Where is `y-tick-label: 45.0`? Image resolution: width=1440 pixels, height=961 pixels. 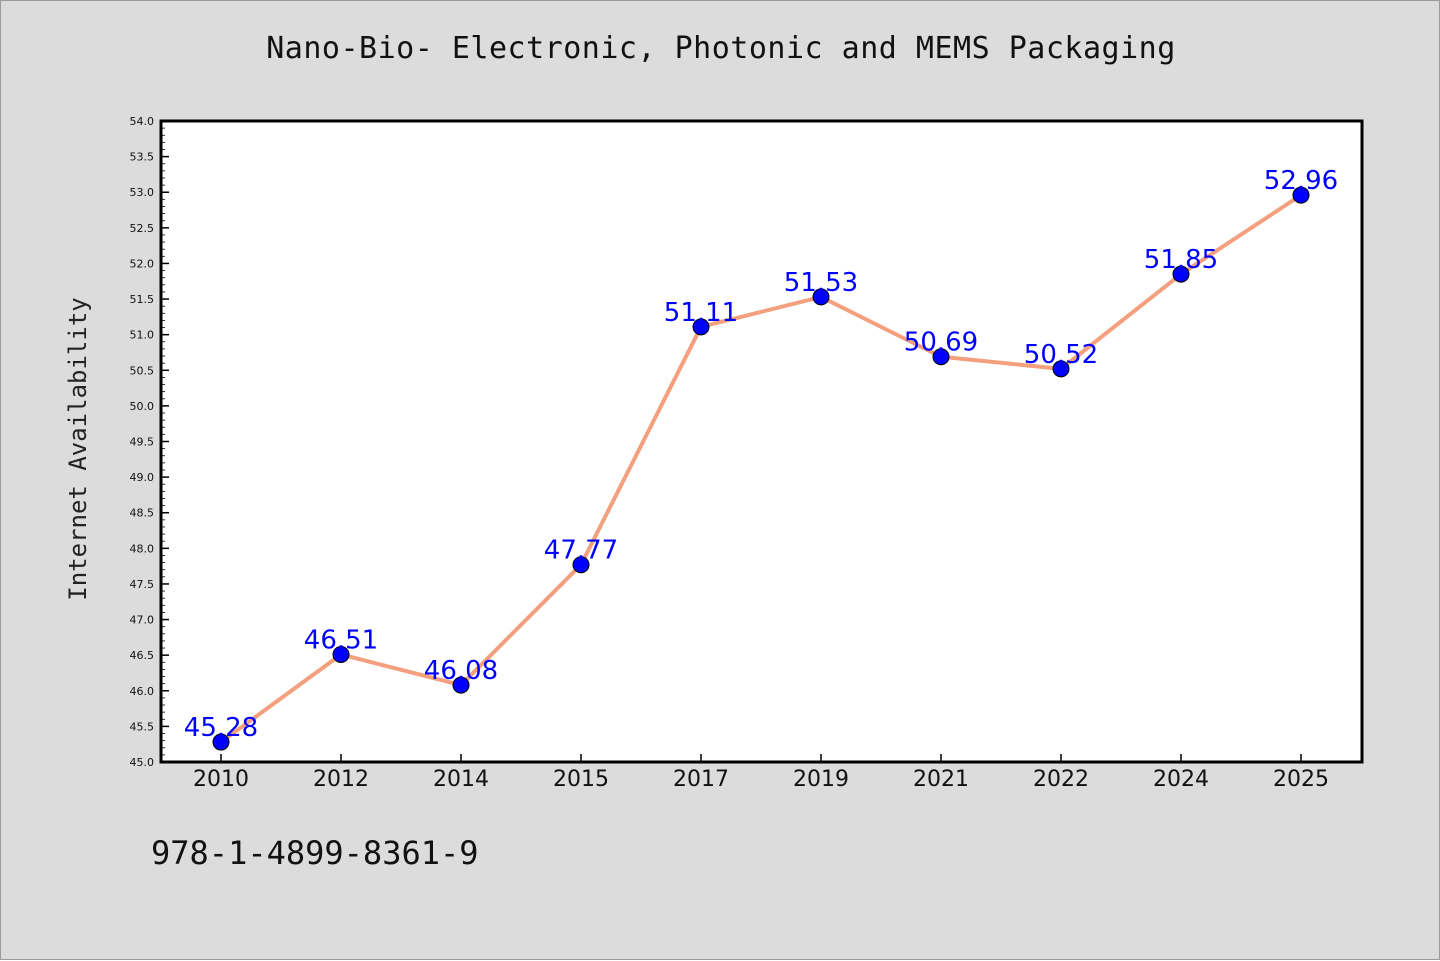
y-tick-label: 45.0 is located at coordinates (142, 762).